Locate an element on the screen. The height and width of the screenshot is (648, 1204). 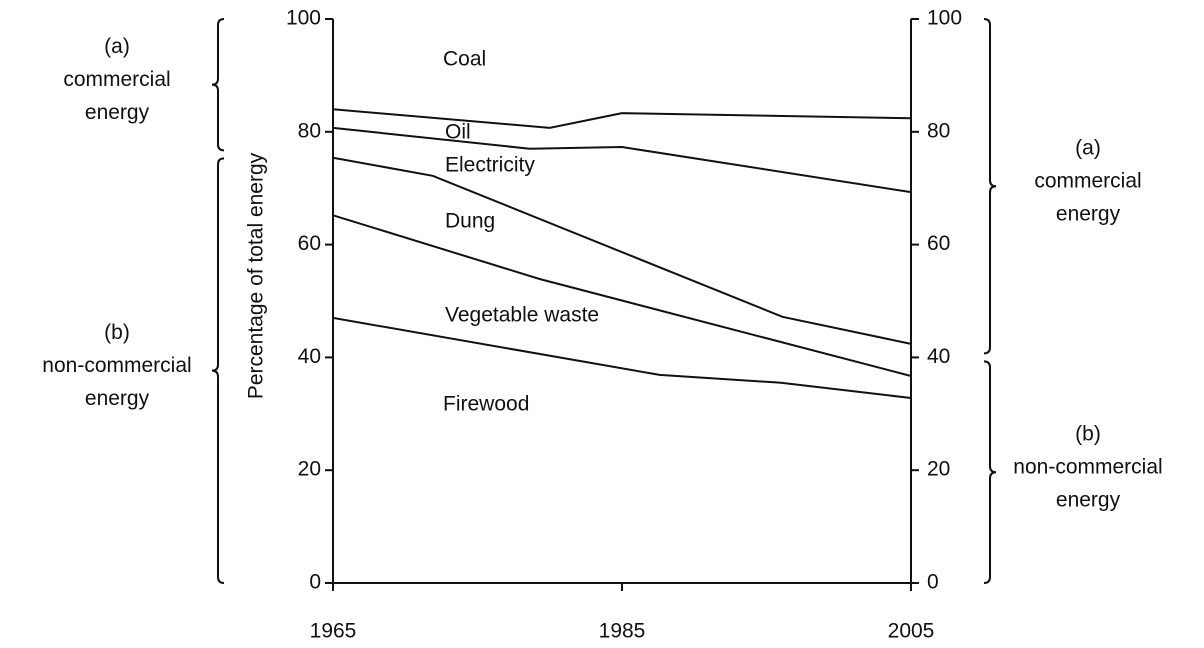
y-axis-label: Percentage of total energy is located at coordinates (256, 275).